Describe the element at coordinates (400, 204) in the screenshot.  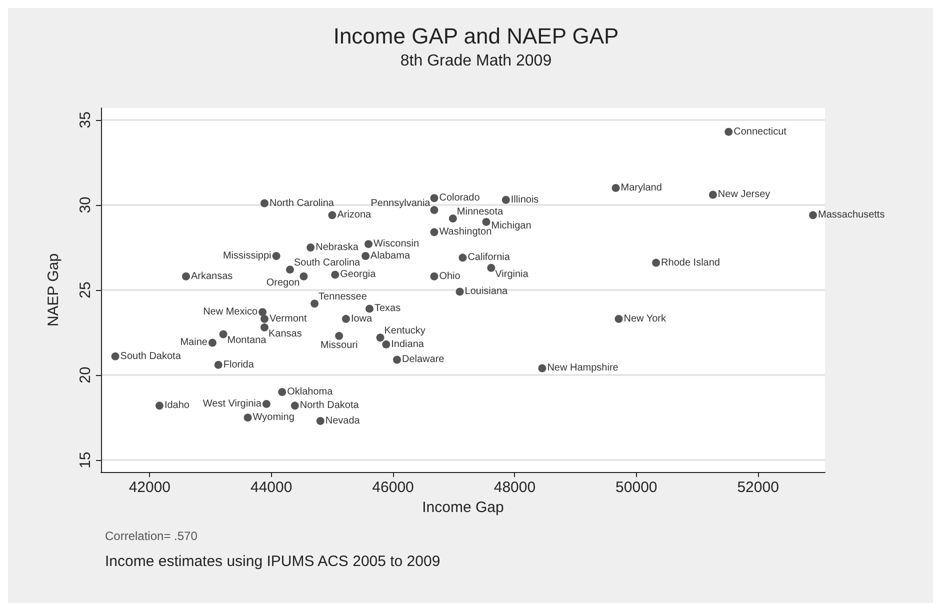
I see `data-label: Pennsylvania` at that location.